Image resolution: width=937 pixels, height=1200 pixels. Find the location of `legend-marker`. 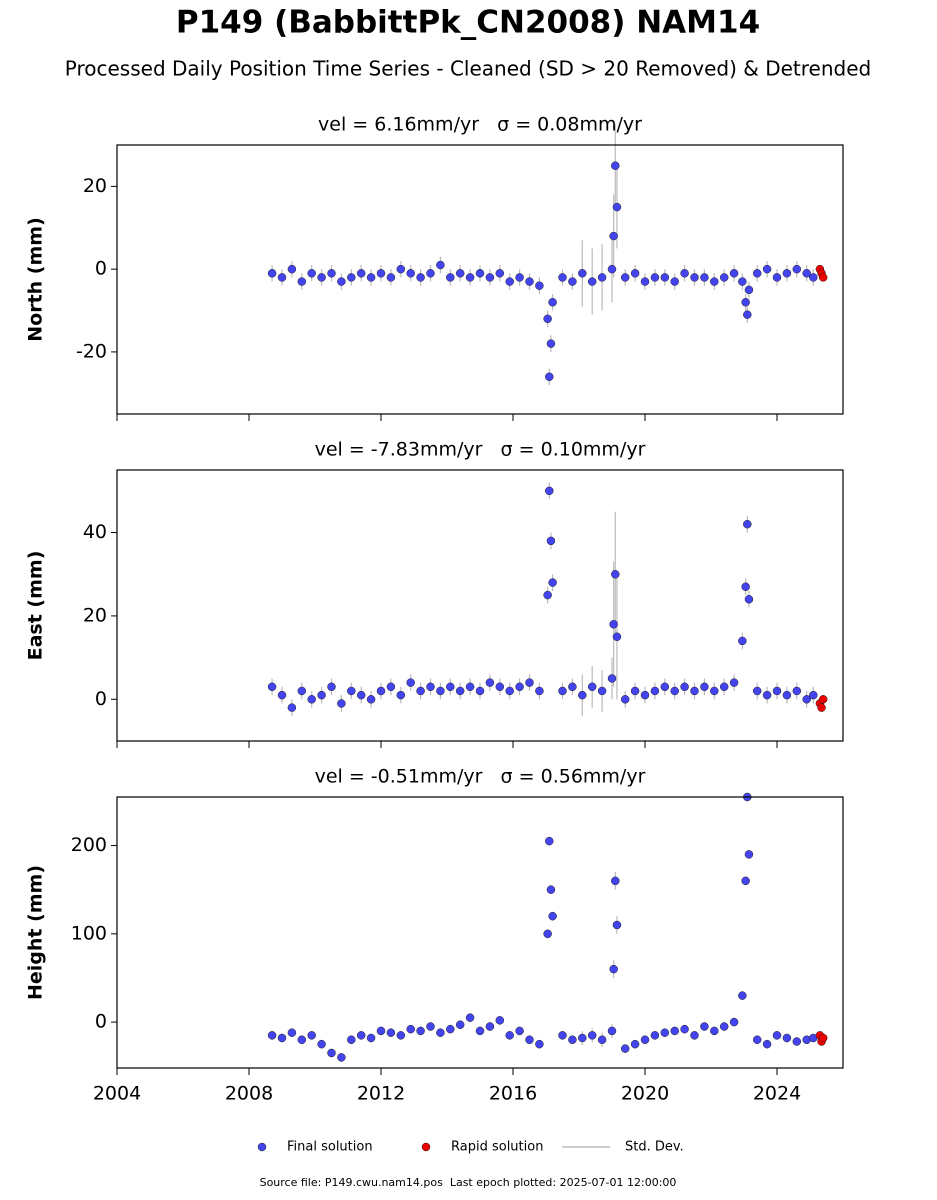

legend-marker is located at coordinates (426, 1147).